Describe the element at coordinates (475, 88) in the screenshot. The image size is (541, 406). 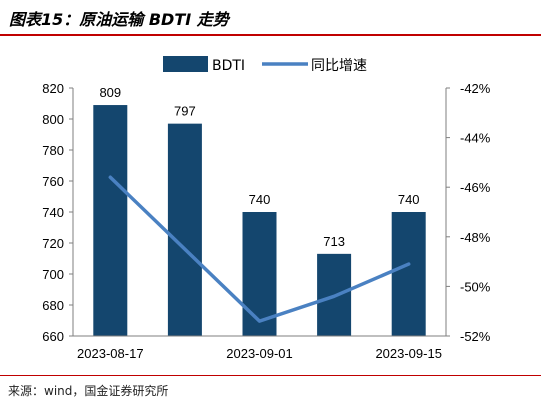
I see `y-right-tick-label: -42%` at that location.